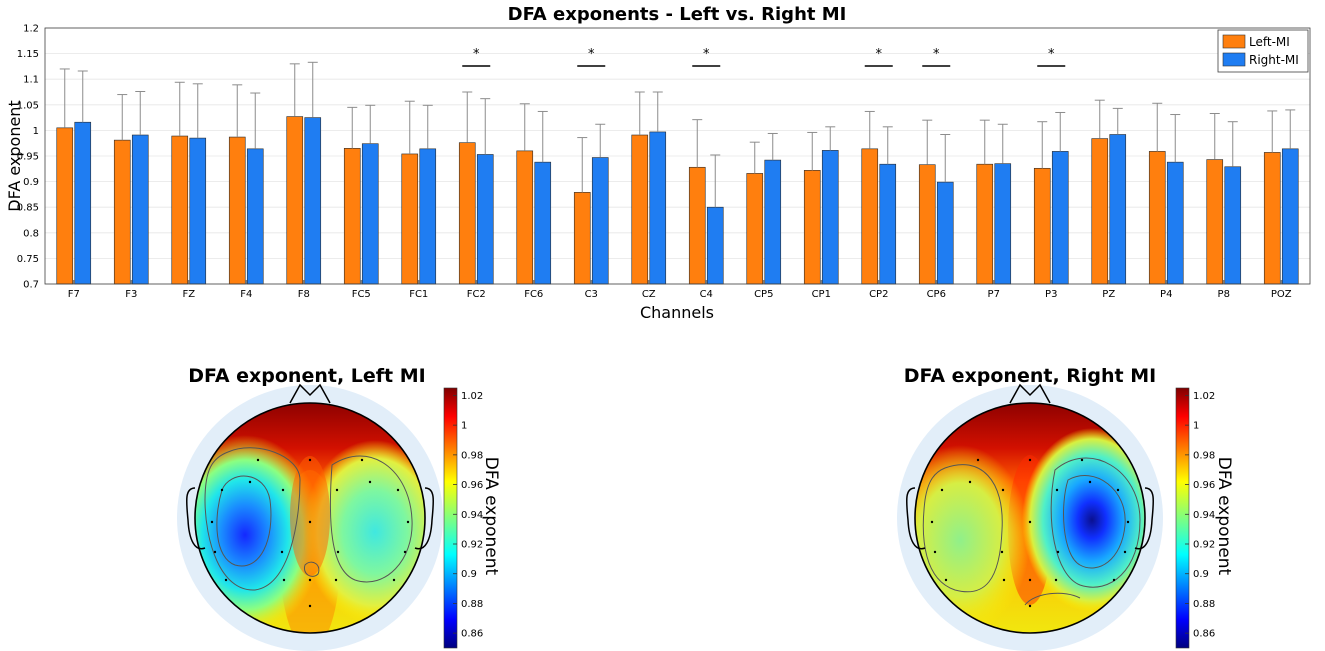 The height and width of the screenshot is (651, 1325). Describe the element at coordinates (295, 200) in the screenshot. I see `bar-left-mi-f8` at that location.